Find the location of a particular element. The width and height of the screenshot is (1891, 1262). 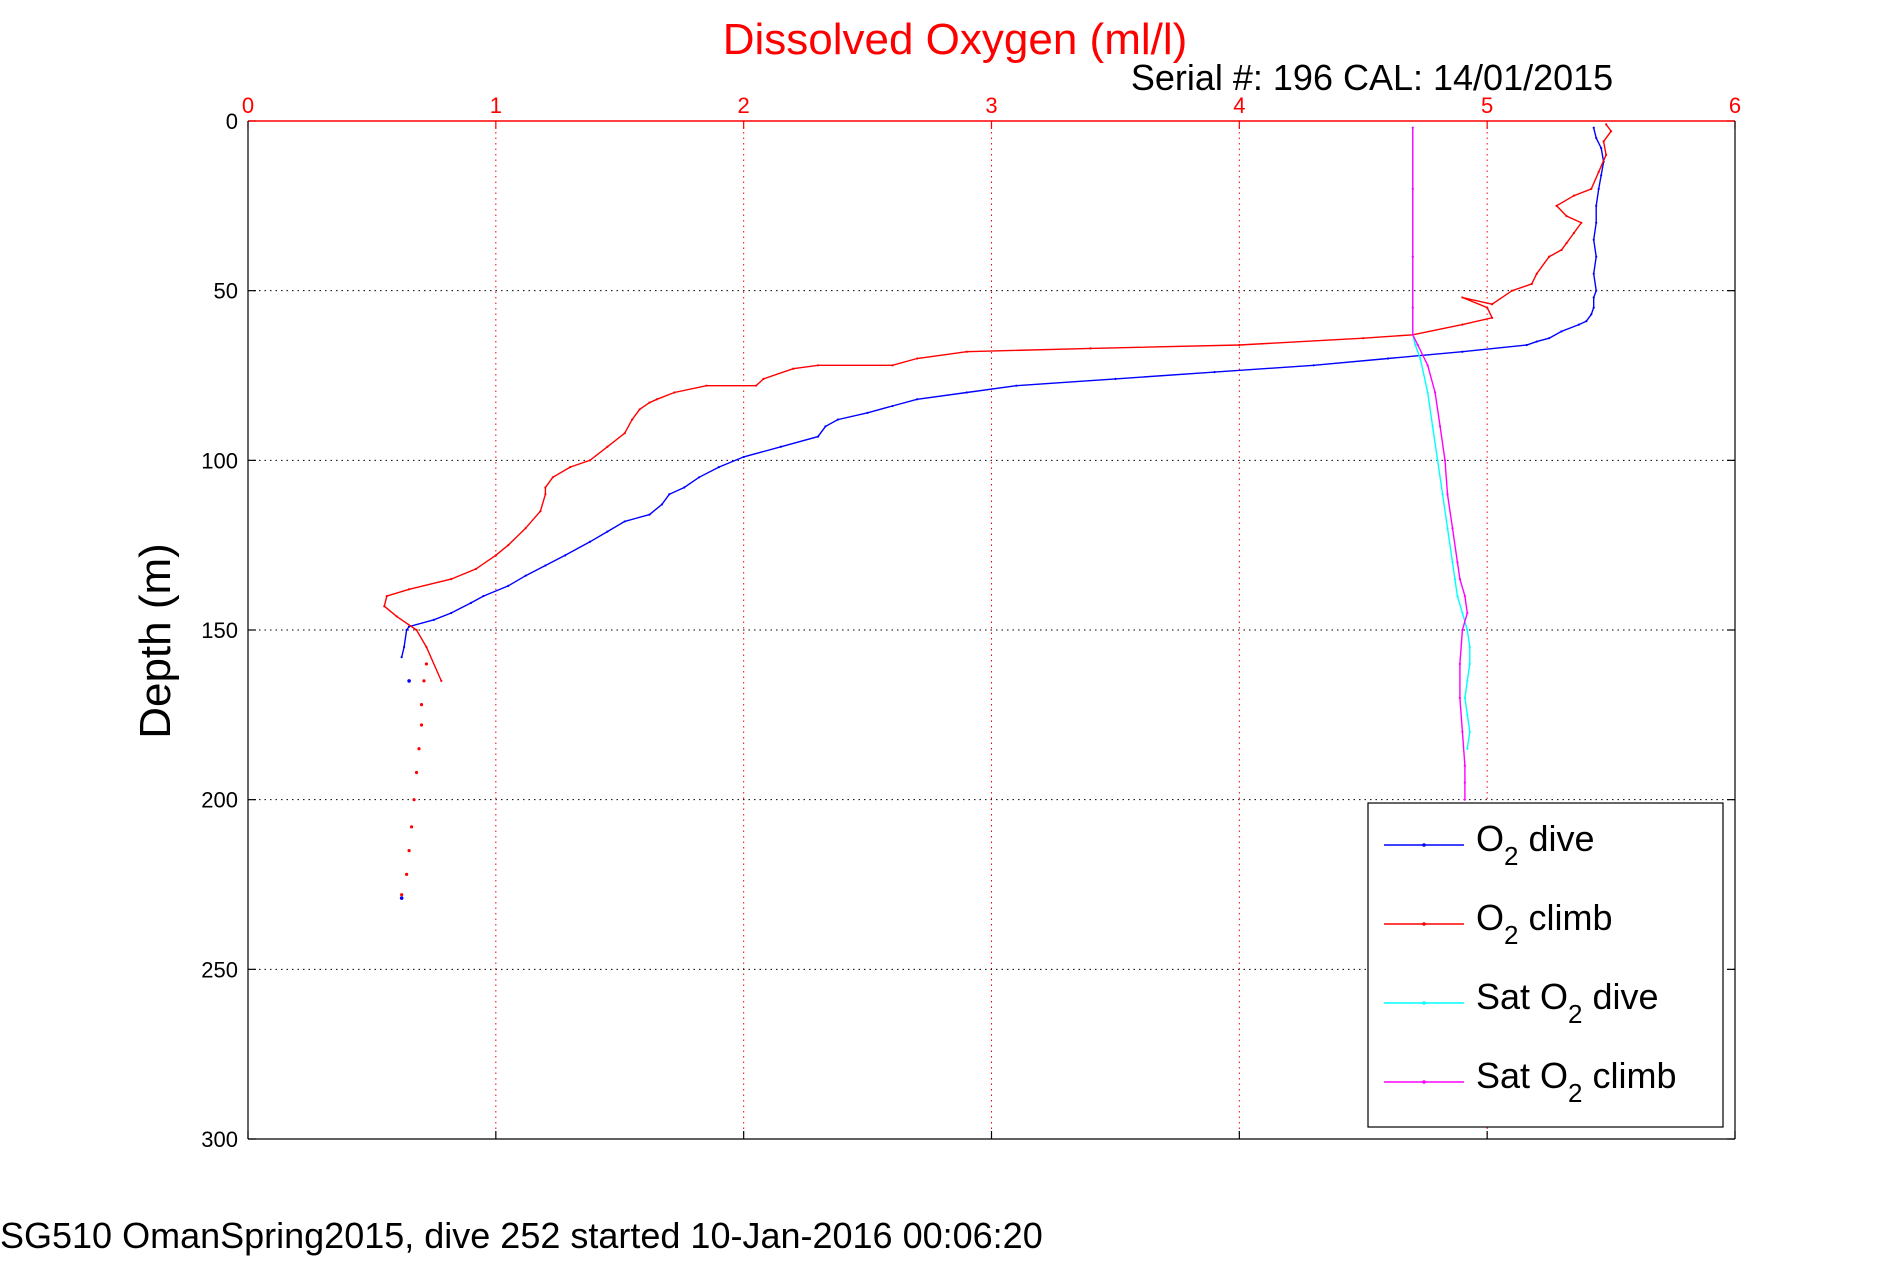

x-tick-label: 1 is located at coordinates (496, 105).